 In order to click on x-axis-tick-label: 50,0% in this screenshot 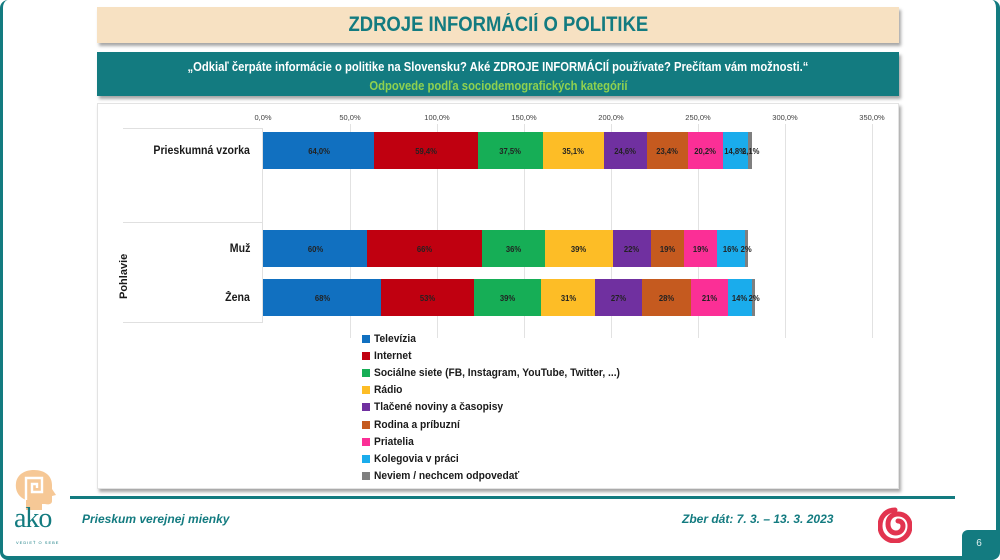, I will do `click(350, 117)`.